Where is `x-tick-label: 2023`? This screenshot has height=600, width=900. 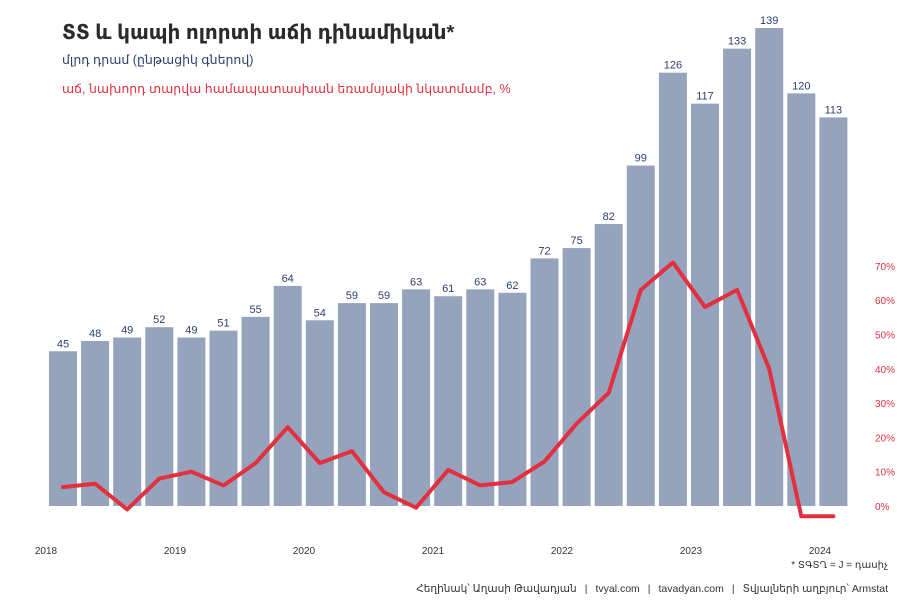
x-tick-label: 2023 is located at coordinates (691, 551).